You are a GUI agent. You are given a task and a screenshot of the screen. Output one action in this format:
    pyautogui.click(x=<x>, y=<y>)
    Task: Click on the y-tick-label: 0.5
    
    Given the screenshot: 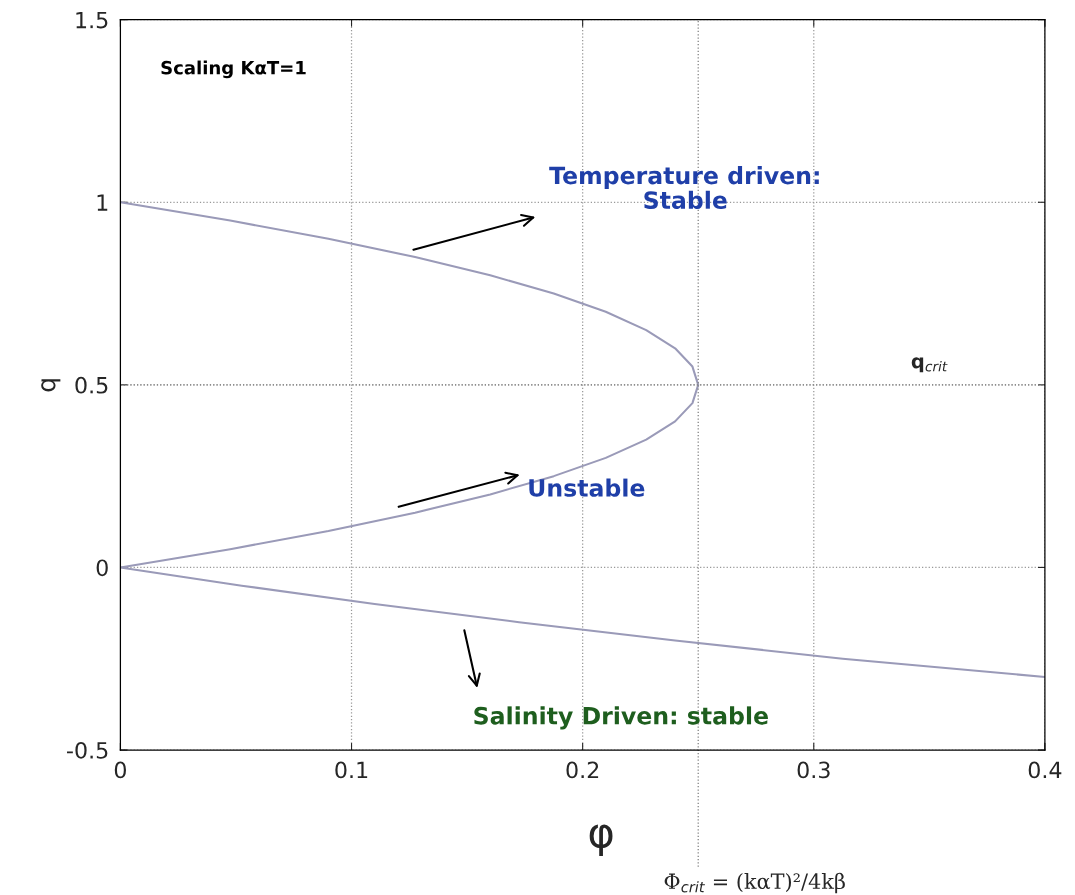 What is the action you would take?
    pyautogui.click(x=91, y=385)
    